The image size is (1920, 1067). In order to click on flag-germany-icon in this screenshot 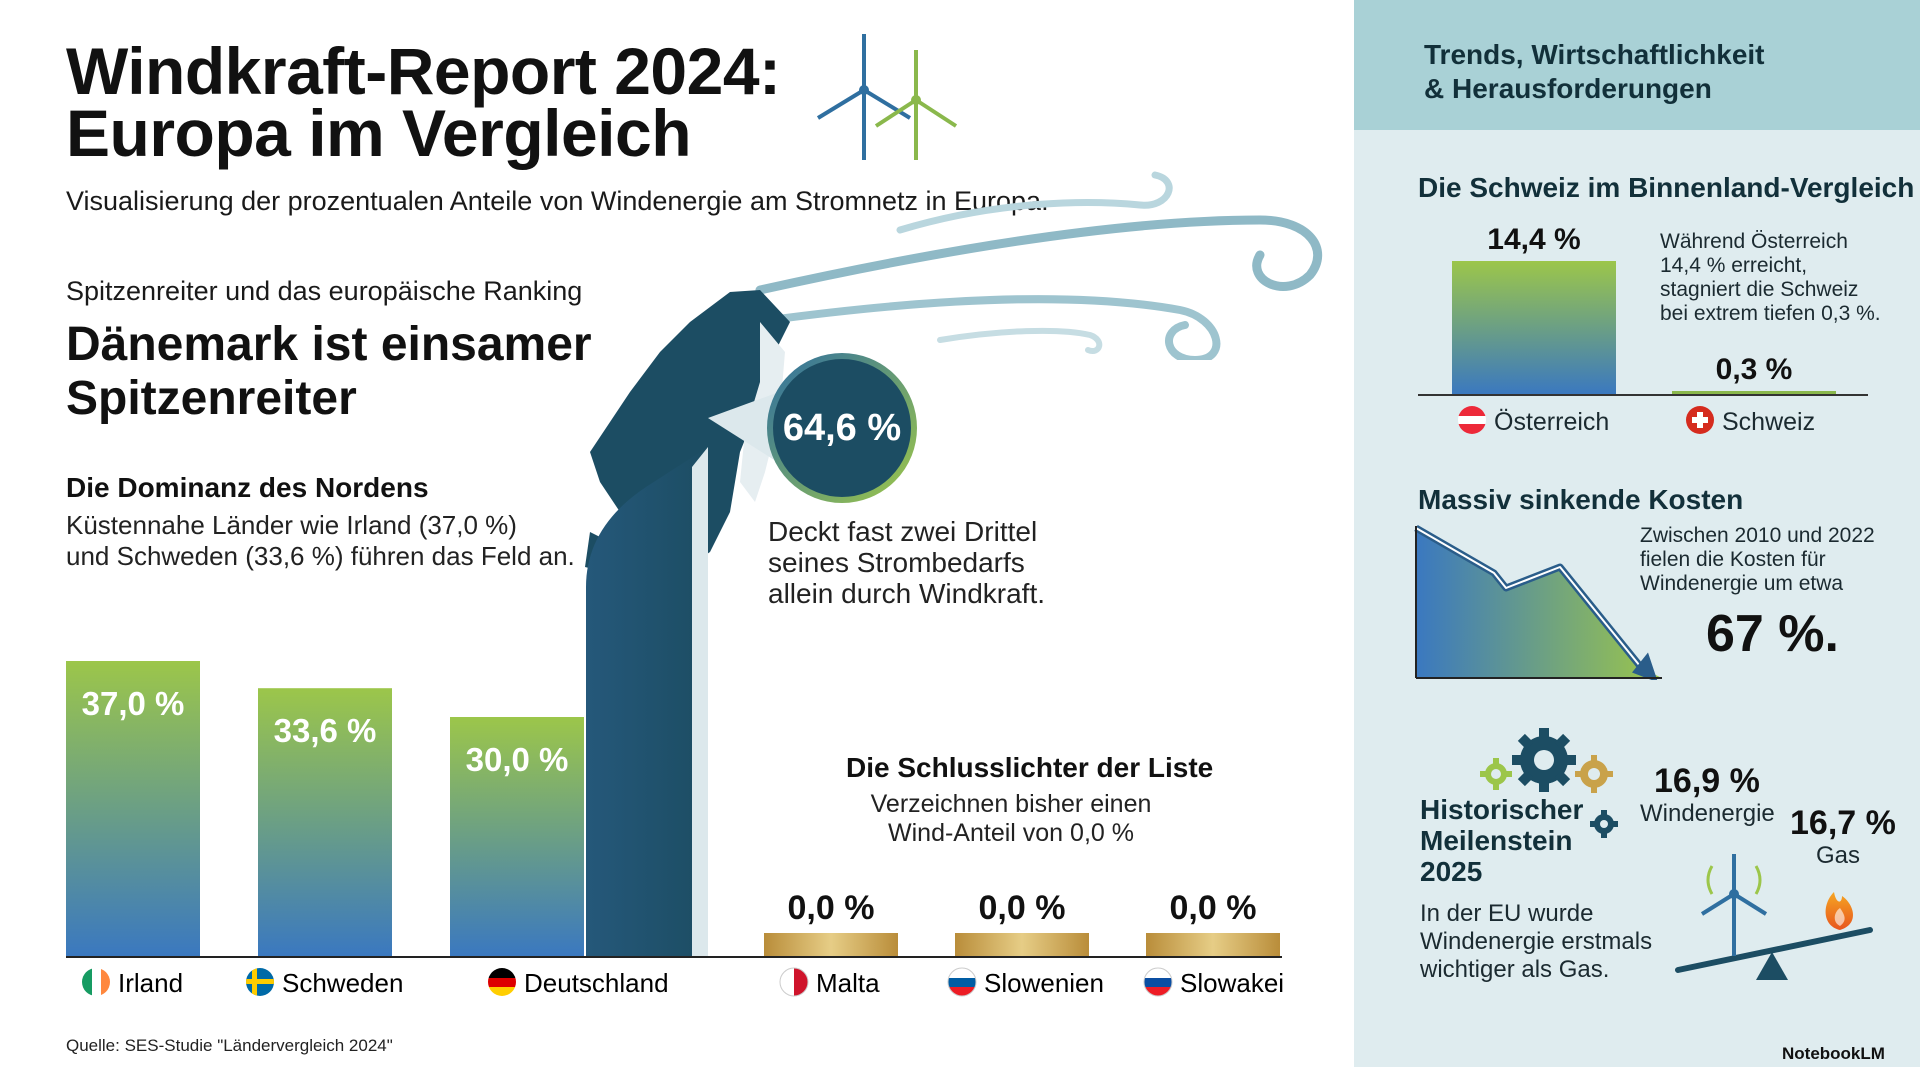, I will do `click(502, 982)`.